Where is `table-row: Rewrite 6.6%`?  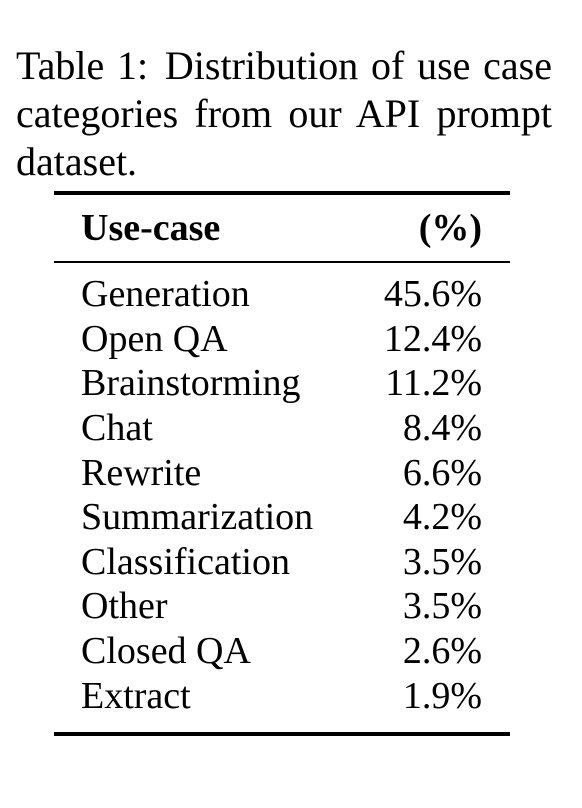 table-row: Rewrite 6.6% is located at coordinates (281, 472).